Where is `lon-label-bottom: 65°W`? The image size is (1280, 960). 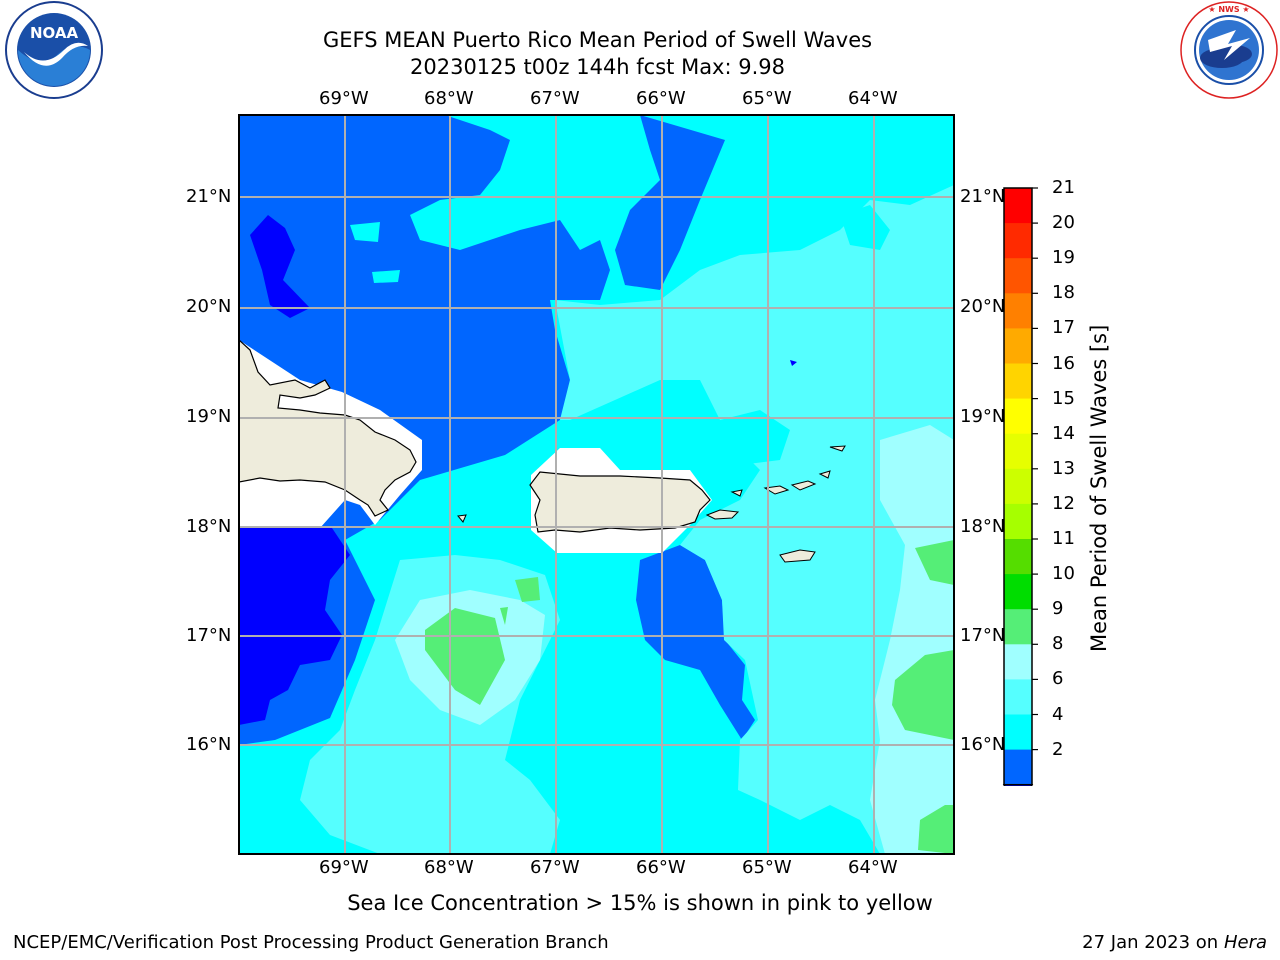 lon-label-bottom: 65°W is located at coordinates (767, 867).